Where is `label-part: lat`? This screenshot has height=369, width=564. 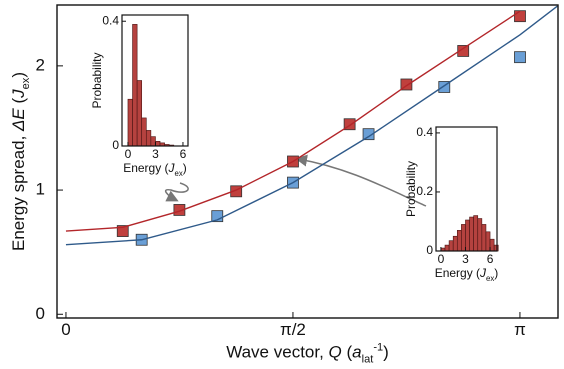 label-part: lat is located at coordinates (368, 360).